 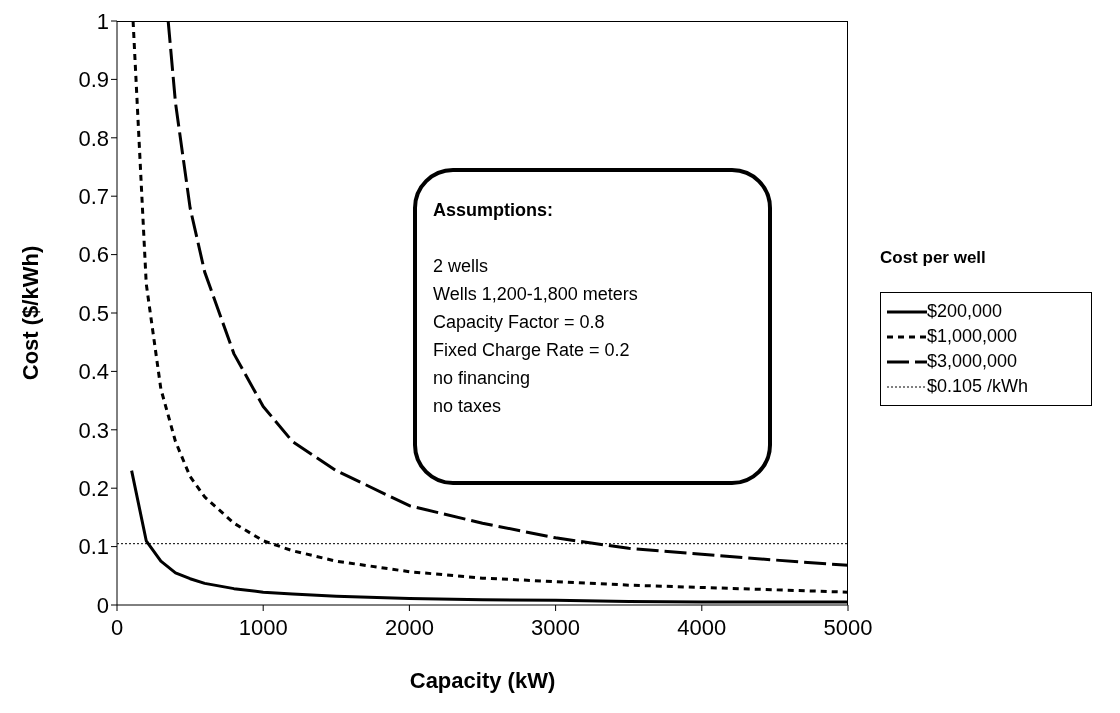 I want to click on annotation: Fixed Charge Rate = 0.2, so click(x=532, y=350).